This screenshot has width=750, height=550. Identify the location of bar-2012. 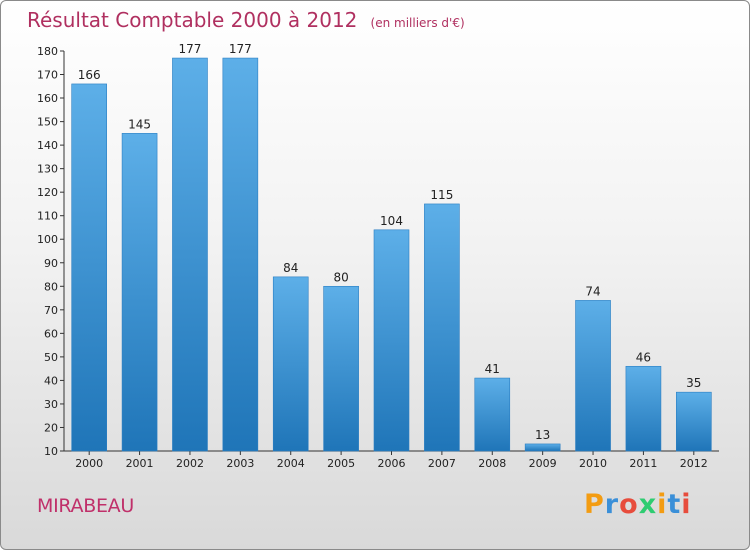
(694, 421).